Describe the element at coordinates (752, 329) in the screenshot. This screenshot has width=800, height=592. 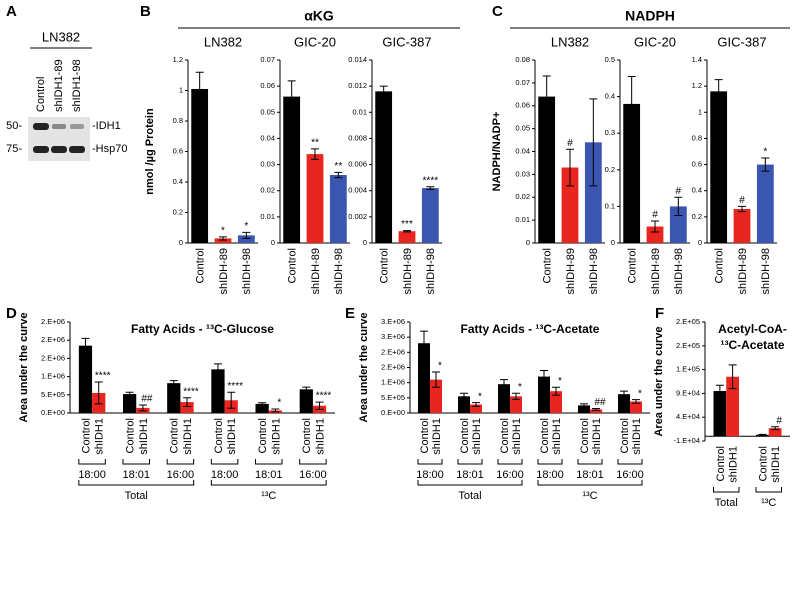
I see `chart-title: Acetyl-CoA-` at that location.